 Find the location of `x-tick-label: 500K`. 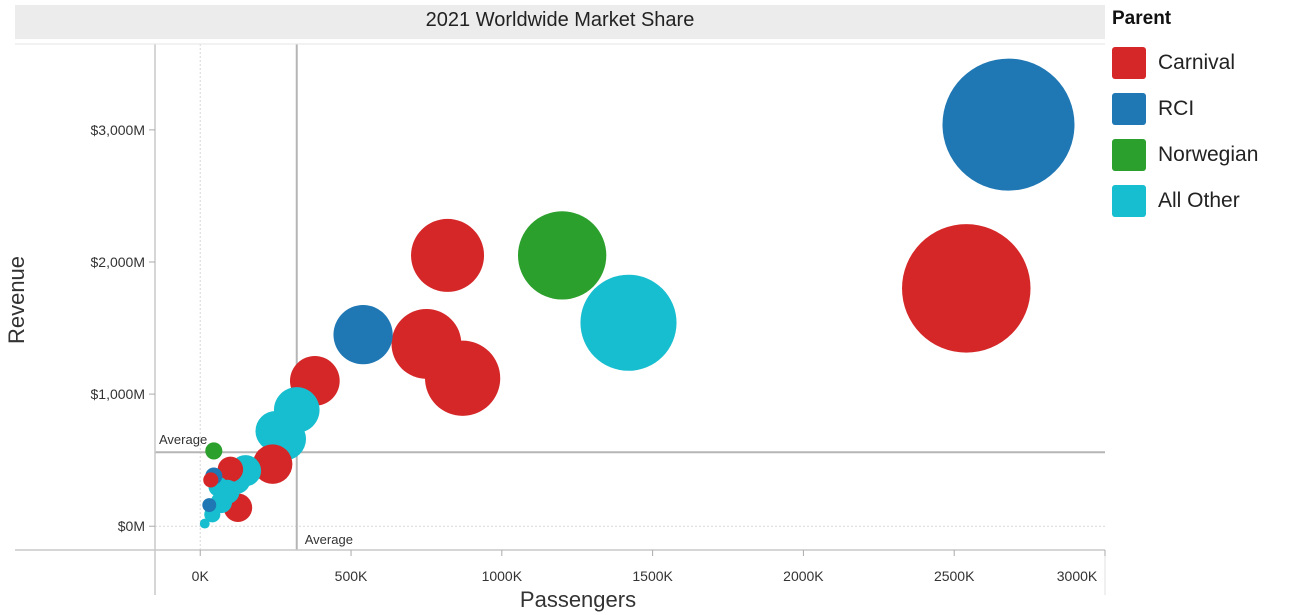

x-tick-label: 500K is located at coordinates (351, 576).